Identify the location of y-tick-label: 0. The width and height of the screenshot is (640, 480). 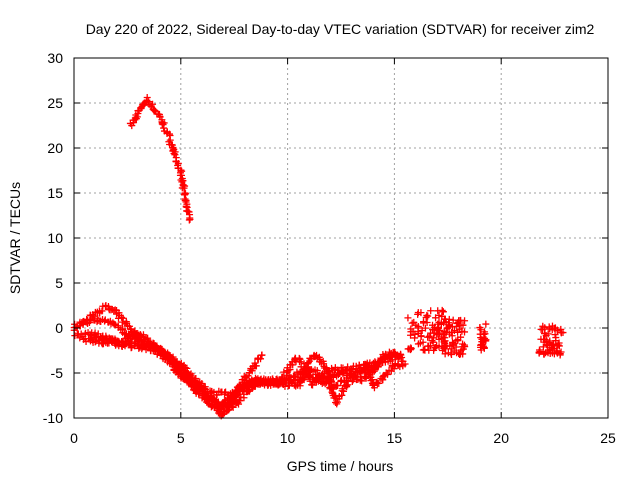
(59, 328).